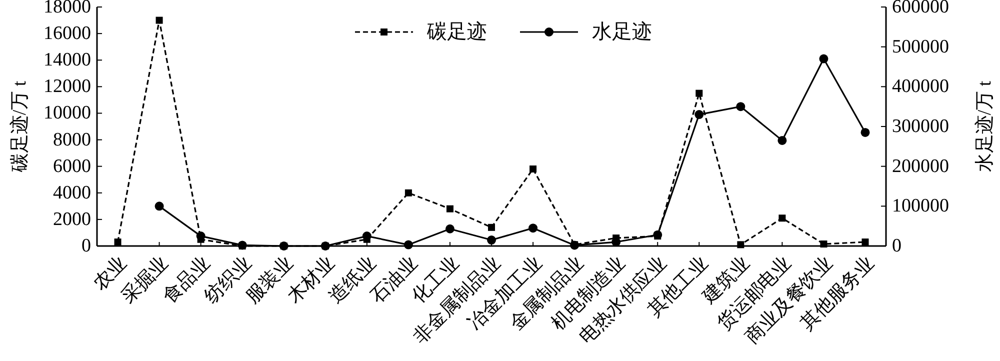 This screenshot has height=361, width=1000. I want to click on y2-tick-label: 500000, so click(920, 47).